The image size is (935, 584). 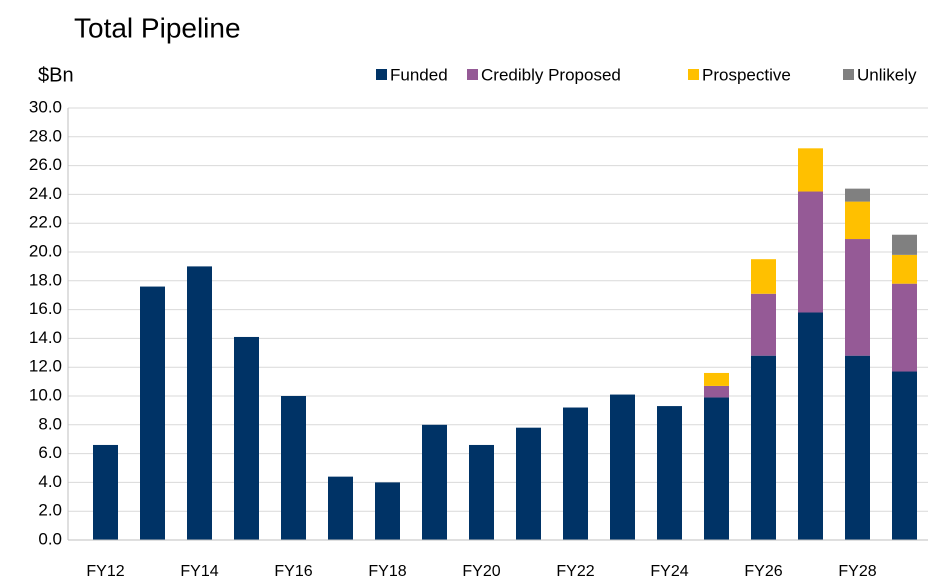 What do you see at coordinates (45, 308) in the screenshot?
I see `y-tick-label: 16.0` at bounding box center [45, 308].